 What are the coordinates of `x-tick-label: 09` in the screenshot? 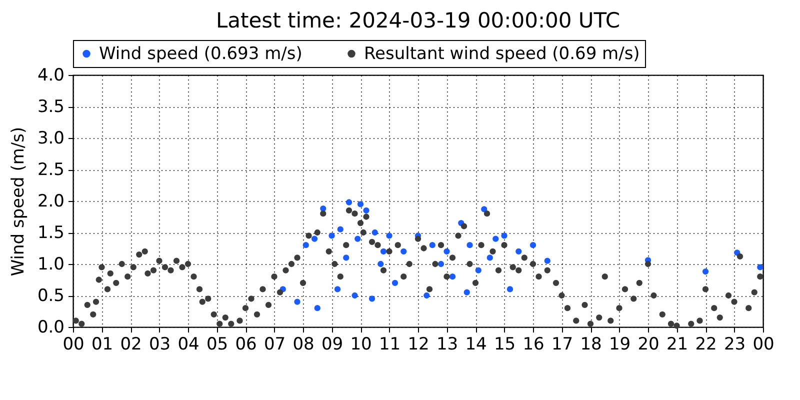 It's located at (332, 344).